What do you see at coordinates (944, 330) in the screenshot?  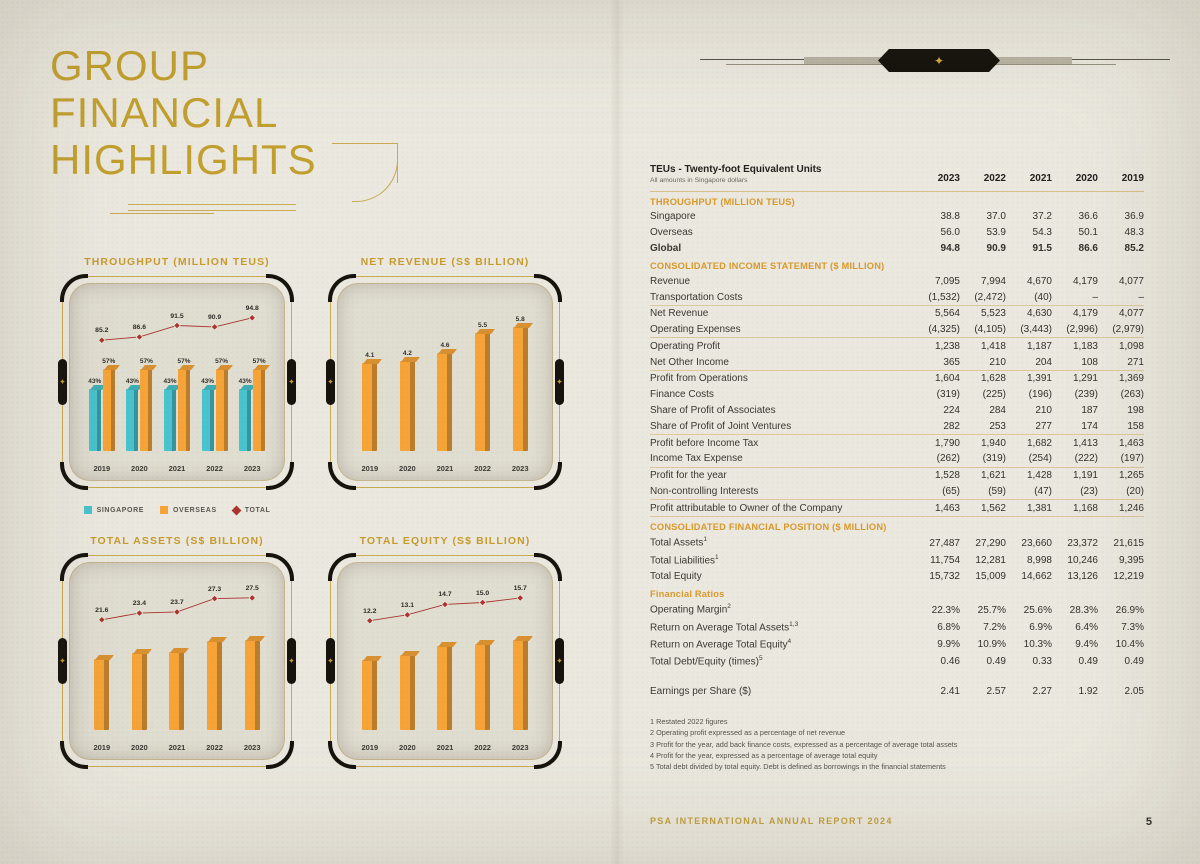 I see `row-value: (4,325)` at bounding box center [944, 330].